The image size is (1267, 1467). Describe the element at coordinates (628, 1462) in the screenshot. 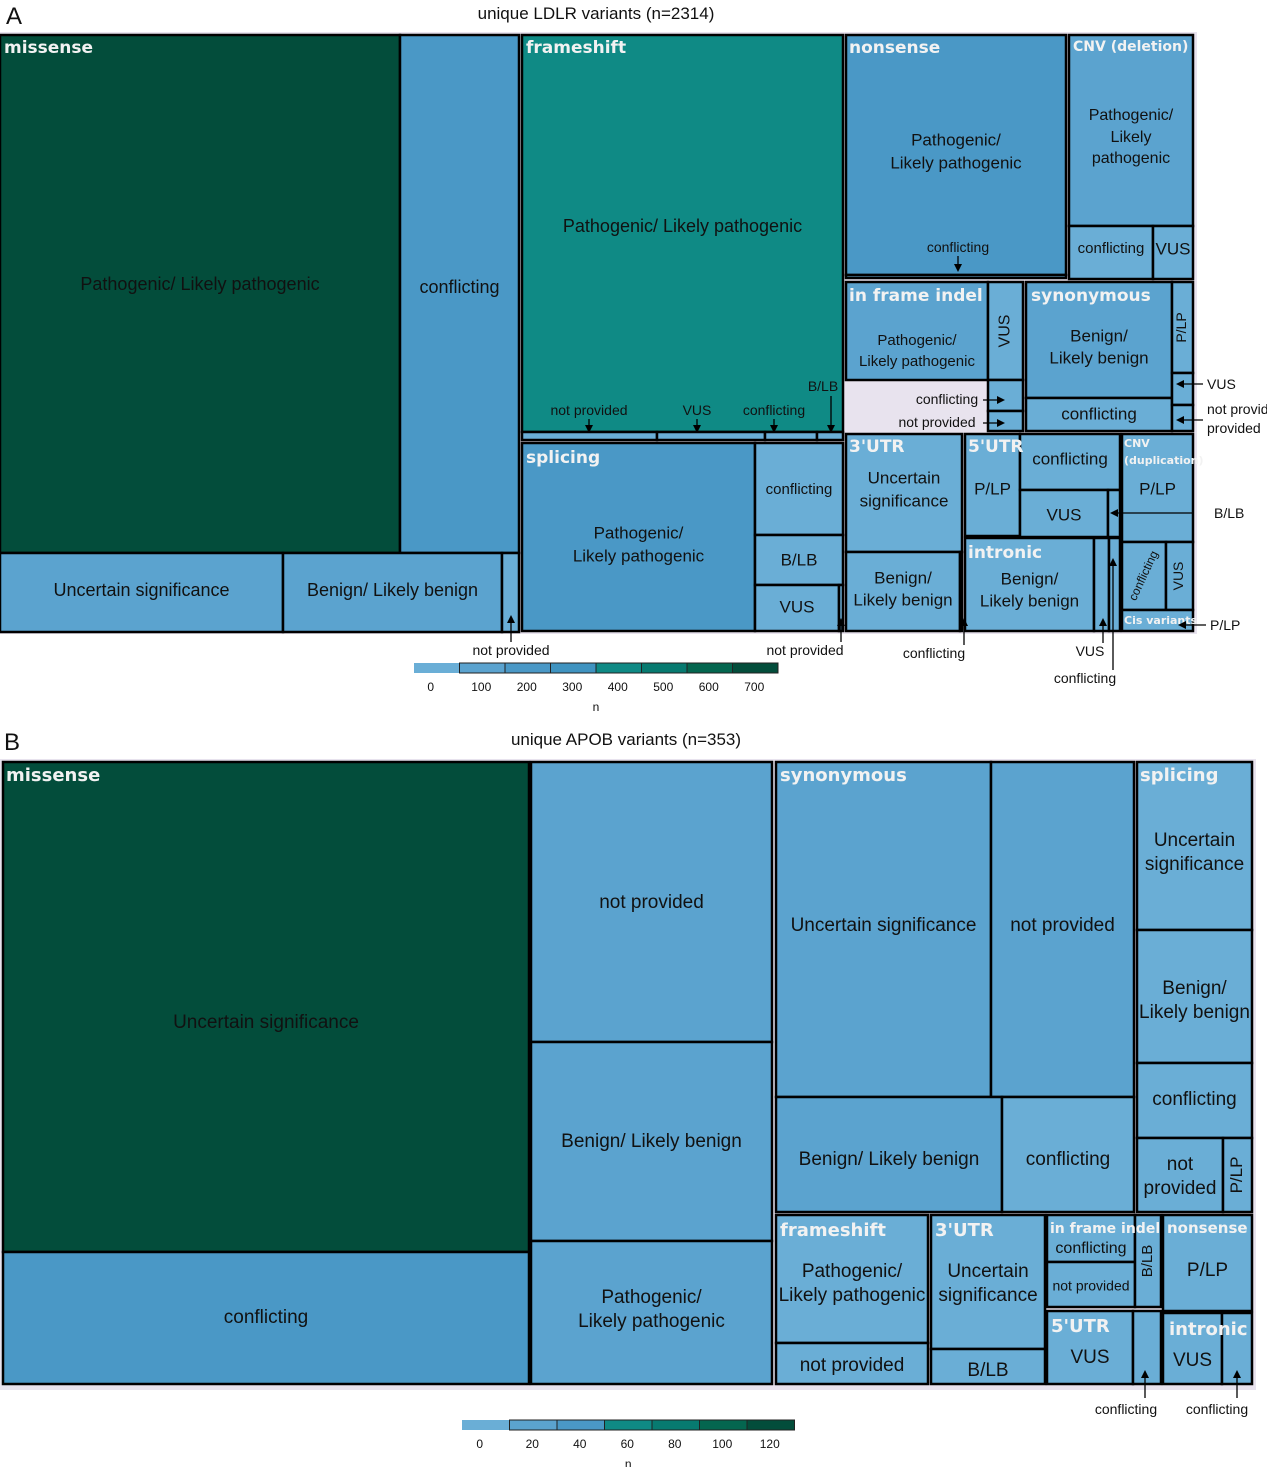

I see `scale-title: n` at that location.